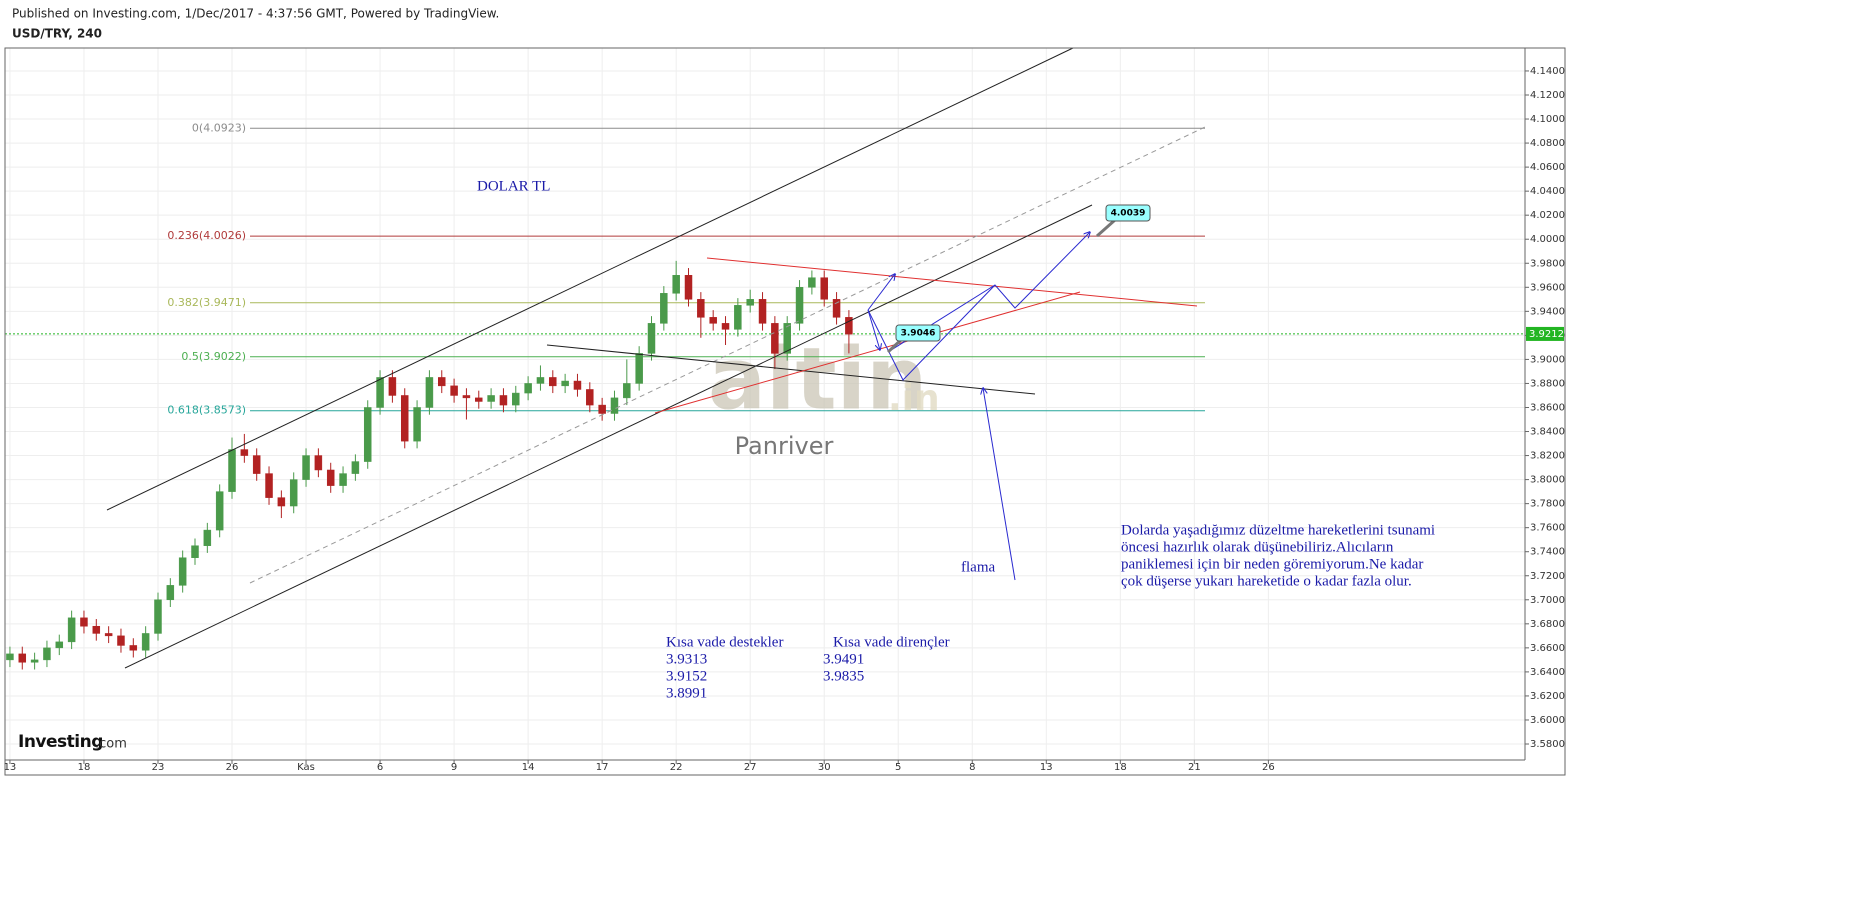 The width and height of the screenshot is (1853, 922). Describe the element at coordinates (1106, 228) in the screenshot. I see `callout-pointer` at that location.